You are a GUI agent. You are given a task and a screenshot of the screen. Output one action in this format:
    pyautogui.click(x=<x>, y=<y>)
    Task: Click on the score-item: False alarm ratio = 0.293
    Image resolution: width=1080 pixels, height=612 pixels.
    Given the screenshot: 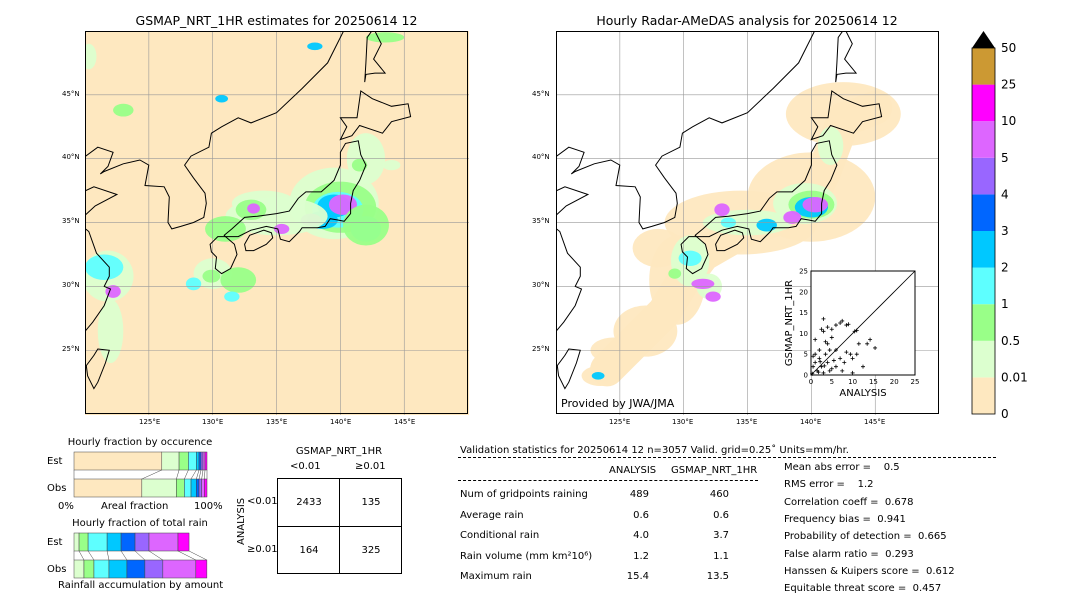 What is the action you would take?
    pyautogui.click(x=849, y=554)
    